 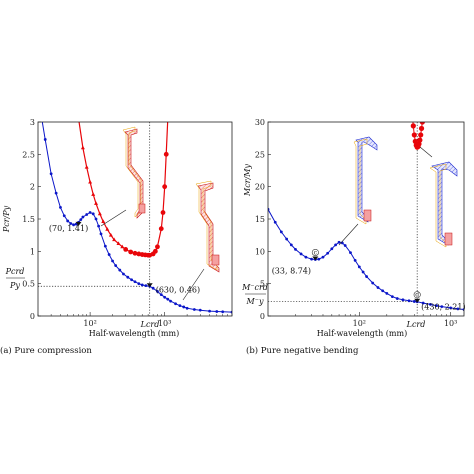 I want to click on b-annotated-points: c (33, 8.74) d(430, 2.21), so click(x=369, y=280).